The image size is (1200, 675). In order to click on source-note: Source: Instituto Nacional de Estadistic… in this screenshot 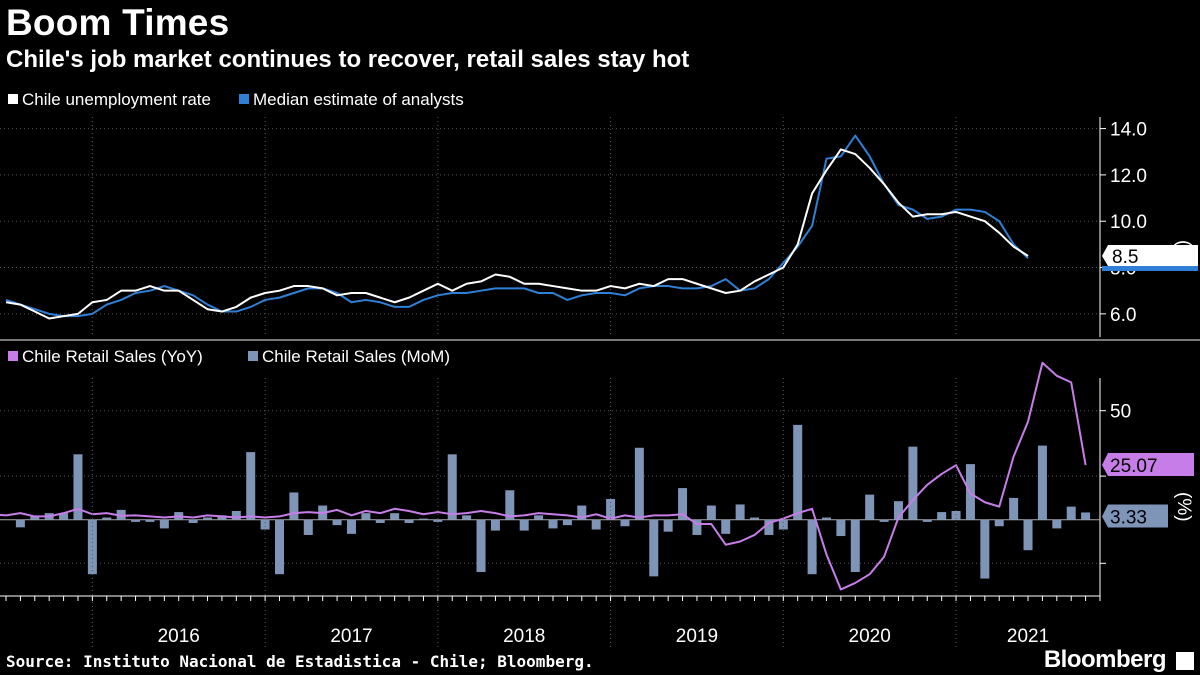, I will do `click(300, 661)`.